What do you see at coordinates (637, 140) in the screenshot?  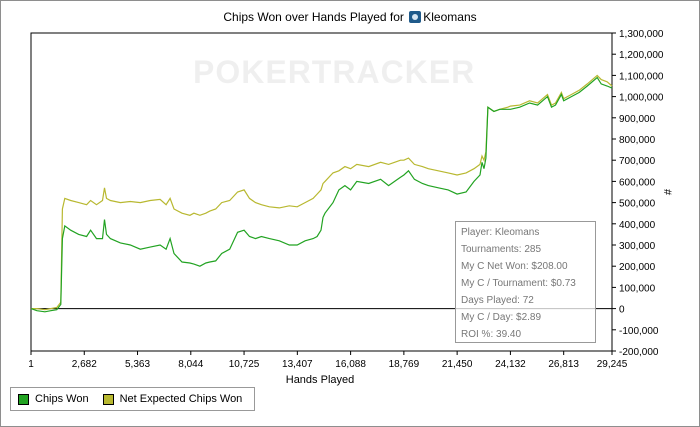 I see `y-tick-label: 800,000` at bounding box center [637, 140].